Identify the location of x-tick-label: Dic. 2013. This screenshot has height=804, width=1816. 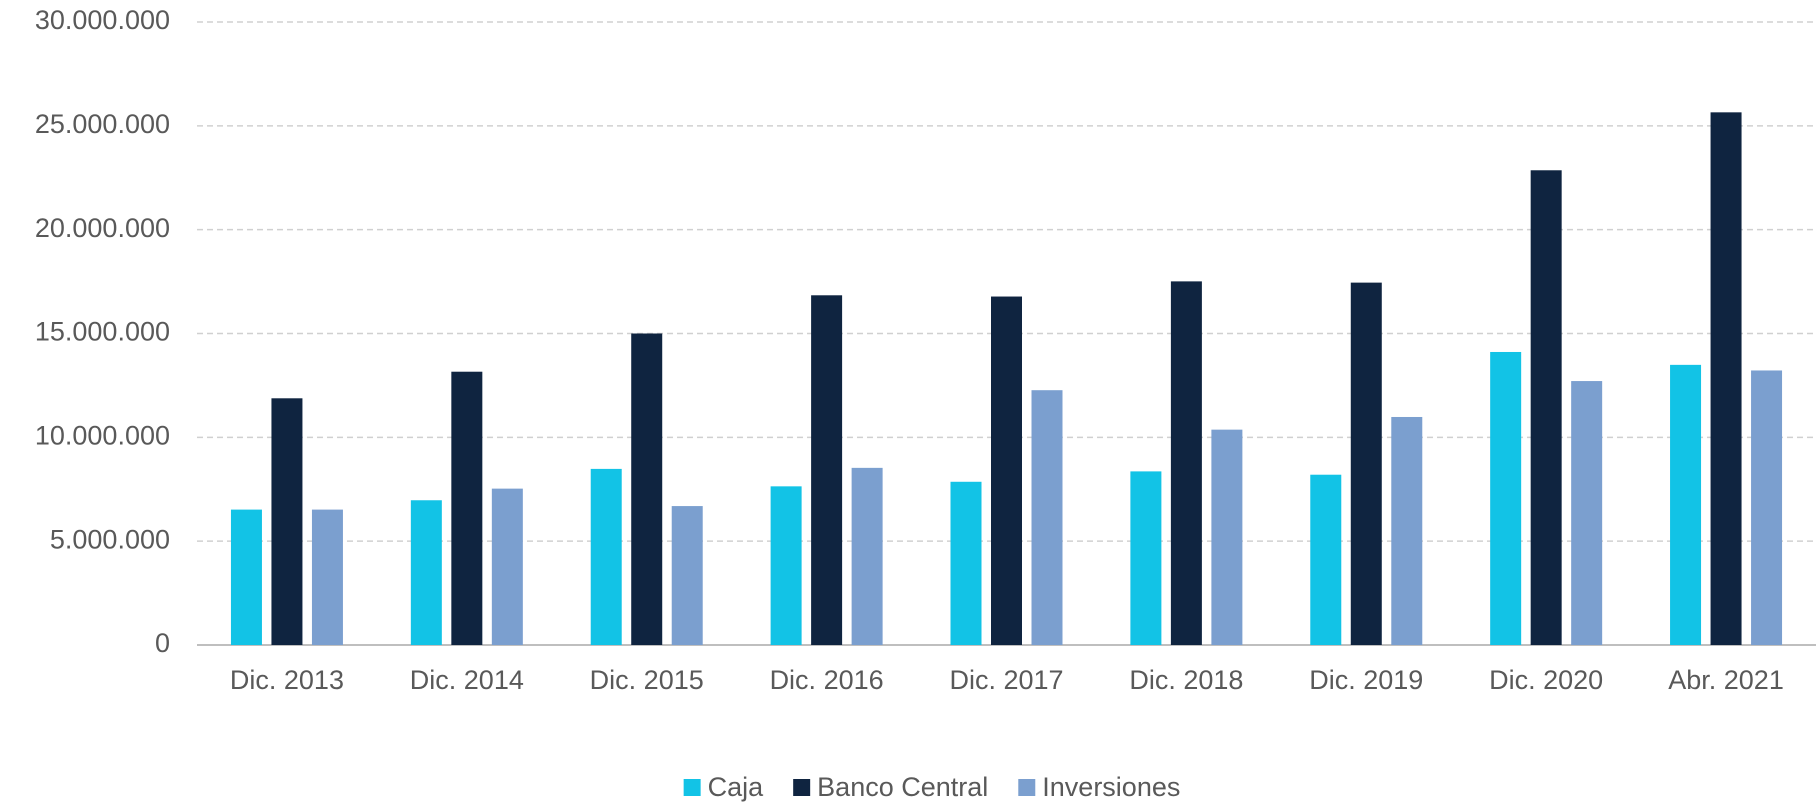
(287, 680).